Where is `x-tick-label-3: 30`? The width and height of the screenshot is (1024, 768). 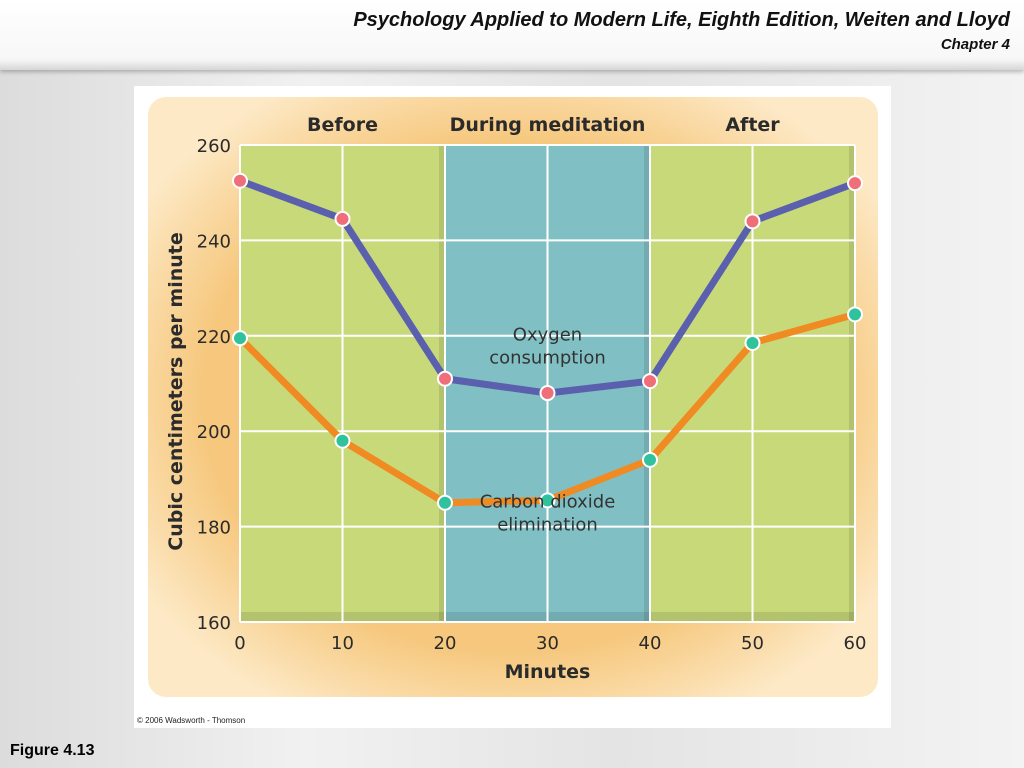
x-tick-label-3: 30 is located at coordinates (547, 643).